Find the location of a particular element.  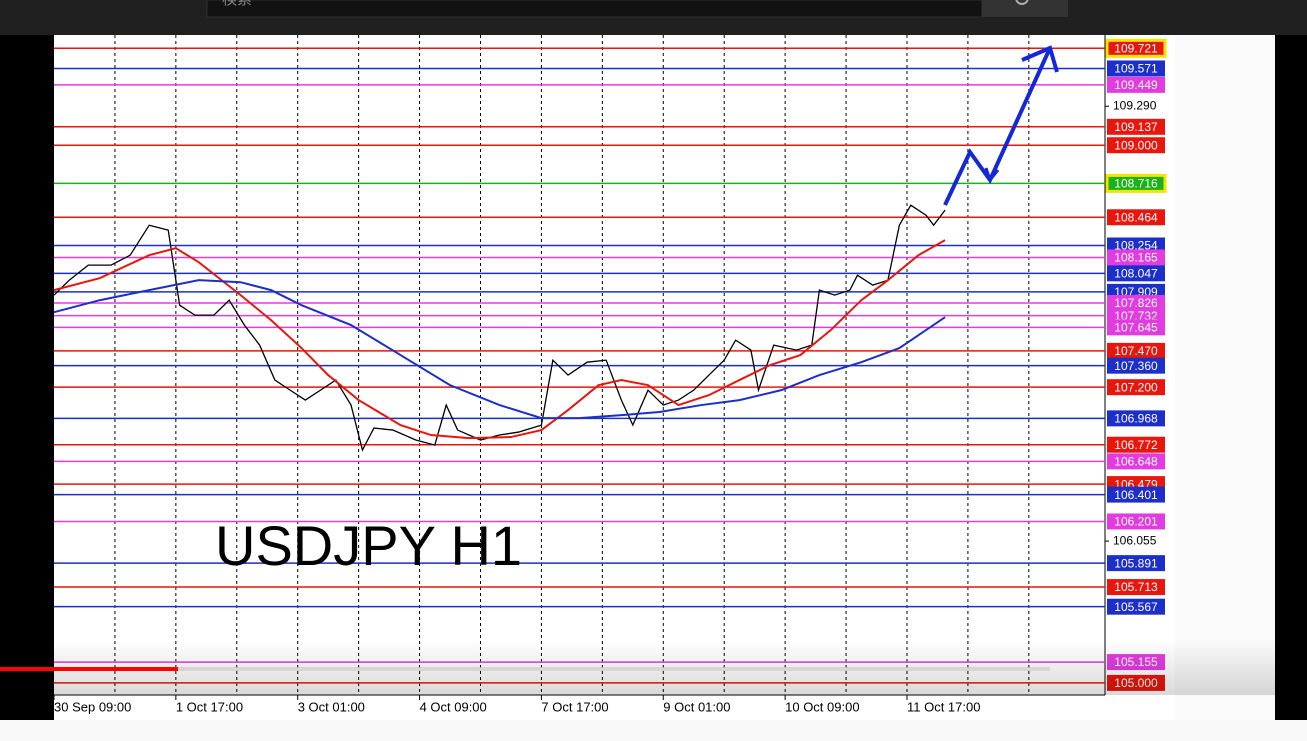

level-label: 105.713 is located at coordinates (1136, 587).